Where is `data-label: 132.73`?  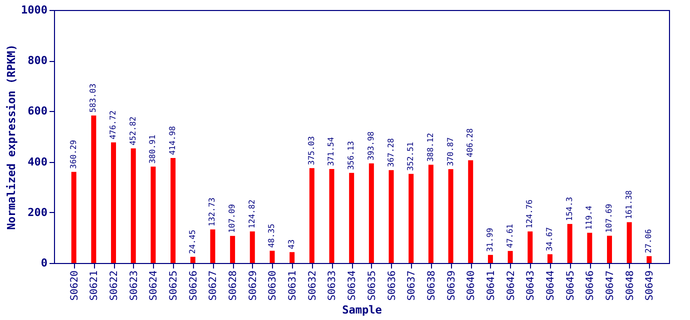
data-label: 132.73 is located at coordinates (212, 211).